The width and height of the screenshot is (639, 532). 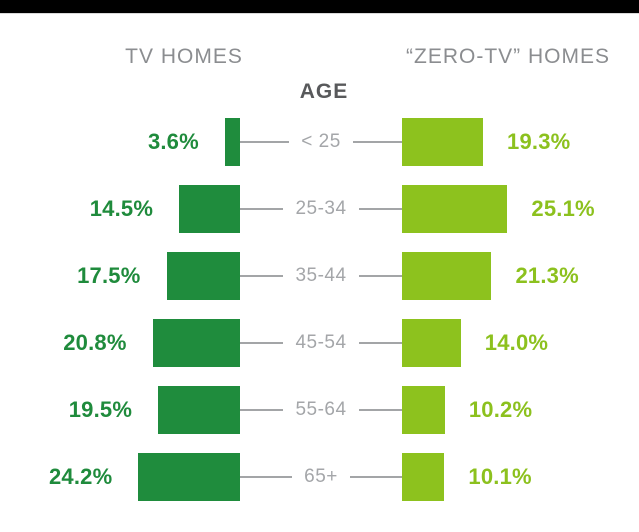 I want to click on zero-tv-value-label: 19.3%, so click(x=539, y=141).